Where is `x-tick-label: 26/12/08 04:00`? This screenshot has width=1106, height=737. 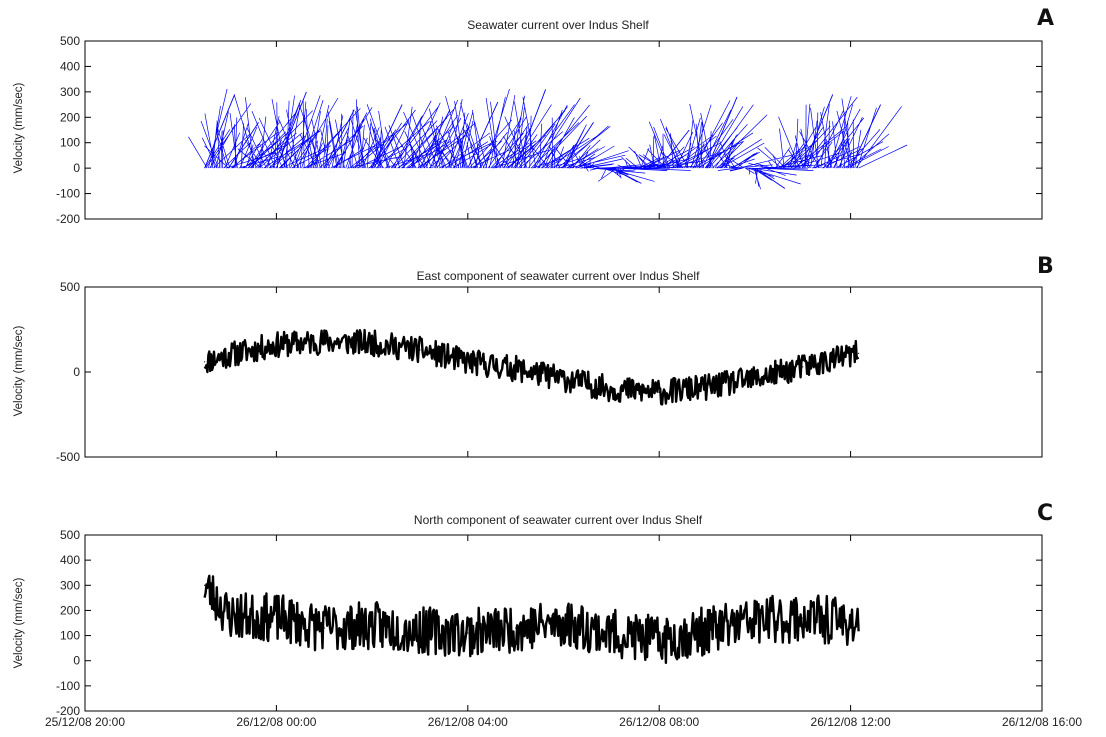 x-tick-label: 26/12/08 04:00 is located at coordinates (468, 722).